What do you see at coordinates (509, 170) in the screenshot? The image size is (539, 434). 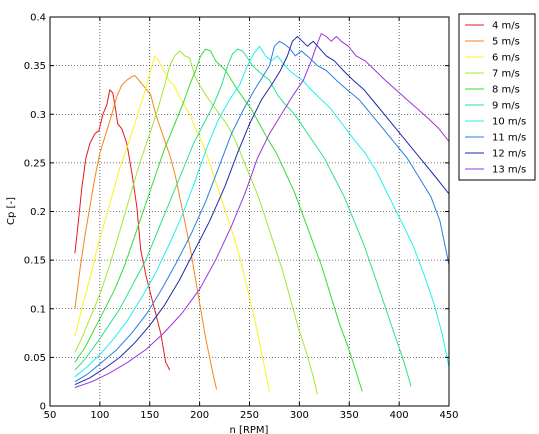 I see `legend-label: 13 m/s` at bounding box center [509, 170].